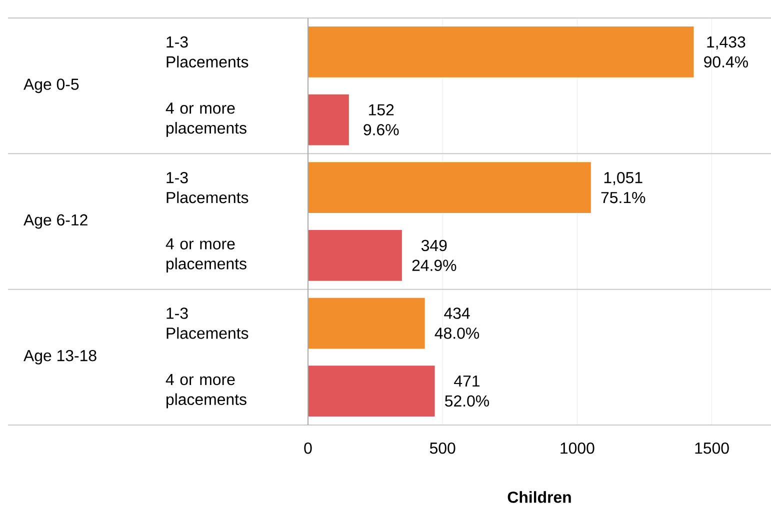  What do you see at coordinates (381, 120) in the screenshot?
I see `data-label: 152 9.6%` at bounding box center [381, 120].